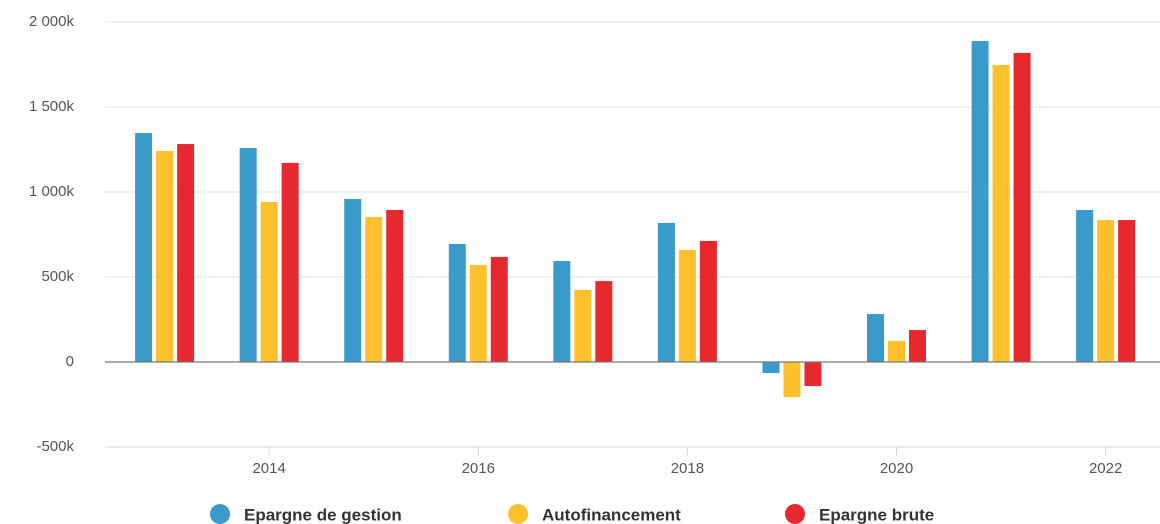 The image size is (1160, 524). I want to click on y-tick-label: 2 000k, so click(52, 21).